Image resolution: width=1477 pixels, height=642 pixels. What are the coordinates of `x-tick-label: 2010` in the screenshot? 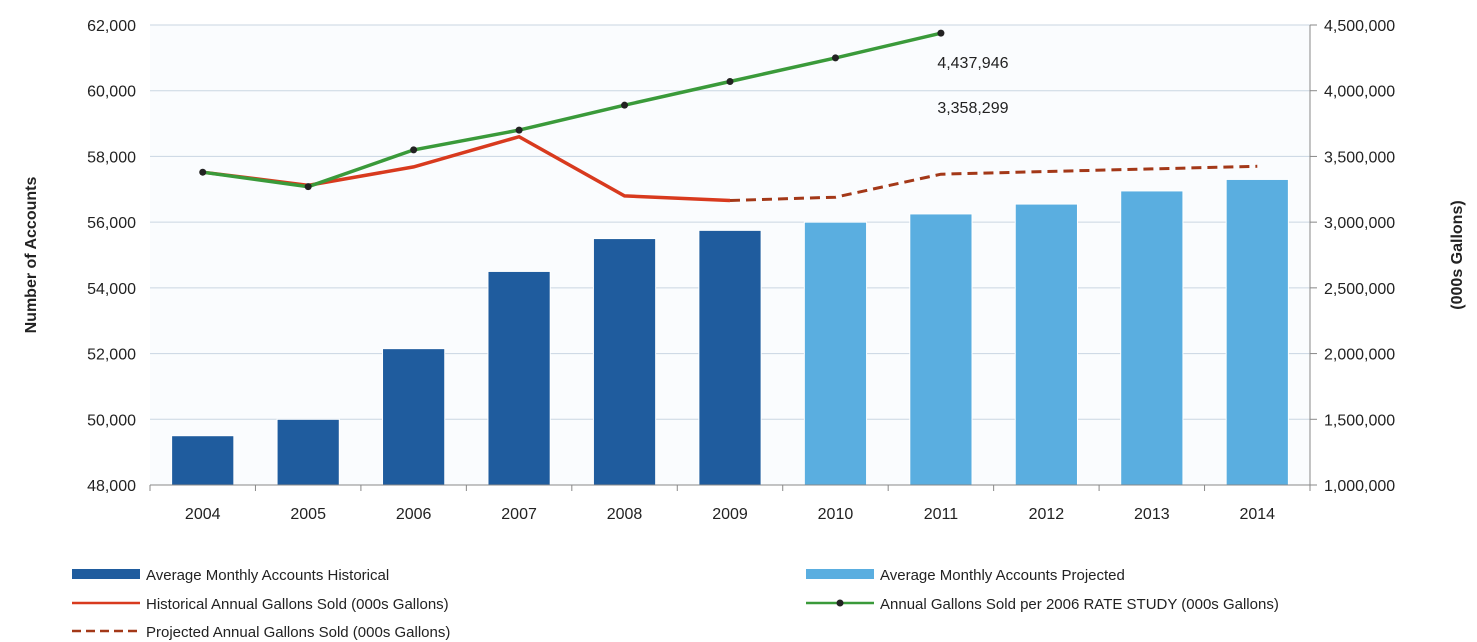 It's located at (836, 514).